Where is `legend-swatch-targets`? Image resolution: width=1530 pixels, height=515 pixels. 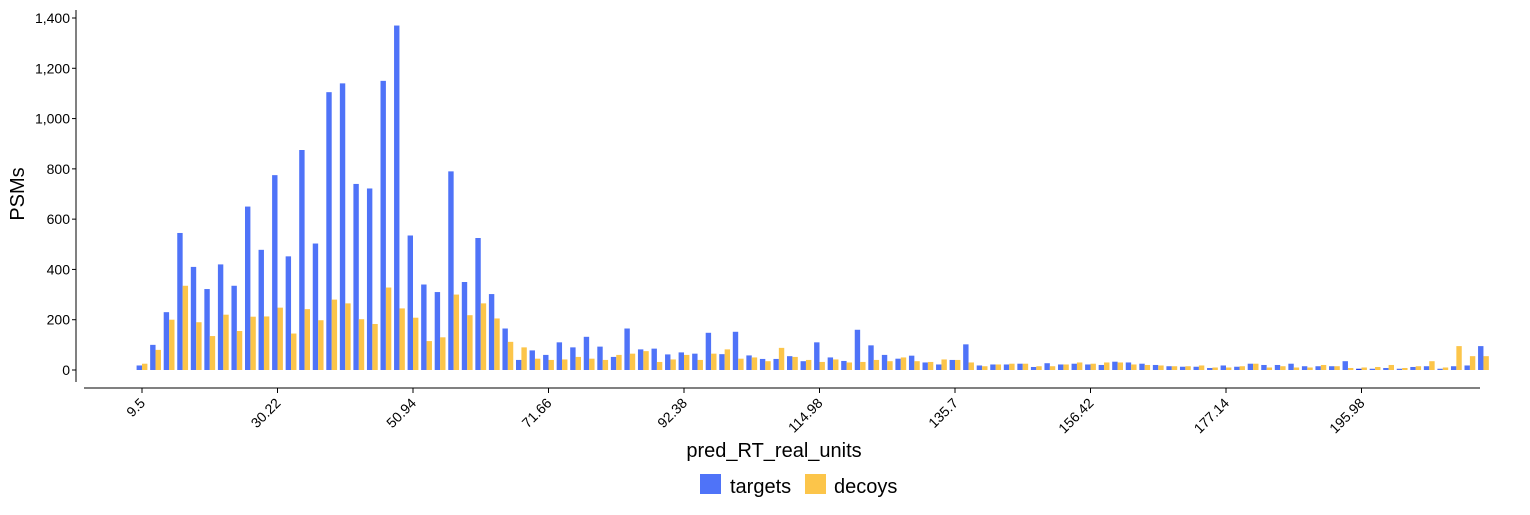
legend-swatch-targets is located at coordinates (710, 484).